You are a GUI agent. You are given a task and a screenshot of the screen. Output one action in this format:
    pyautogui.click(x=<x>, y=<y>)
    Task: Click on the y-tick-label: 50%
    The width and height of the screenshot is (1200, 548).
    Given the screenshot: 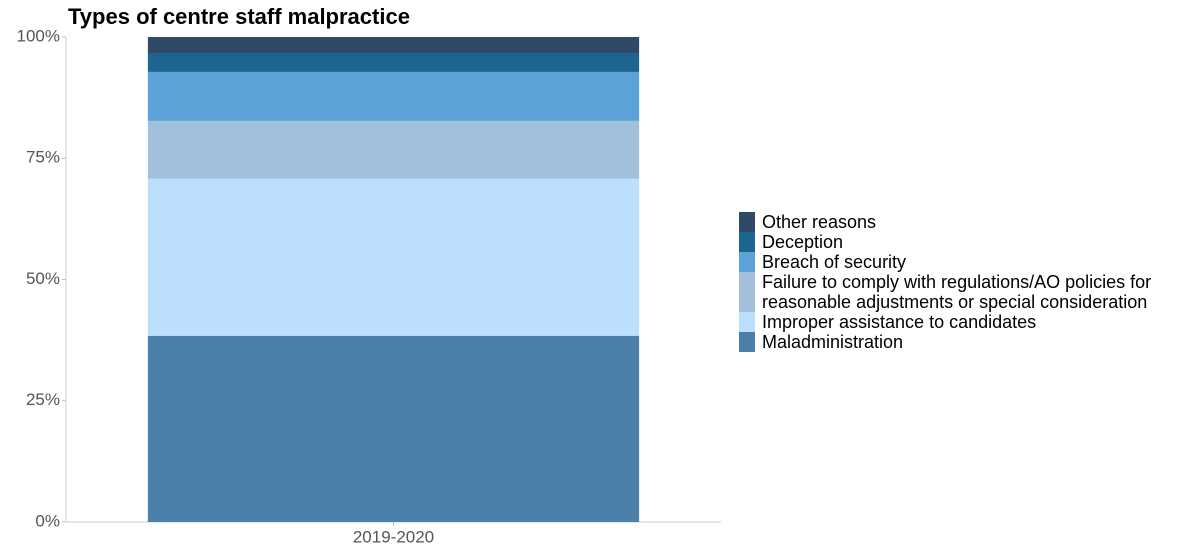 What is the action you would take?
    pyautogui.click(x=43, y=278)
    